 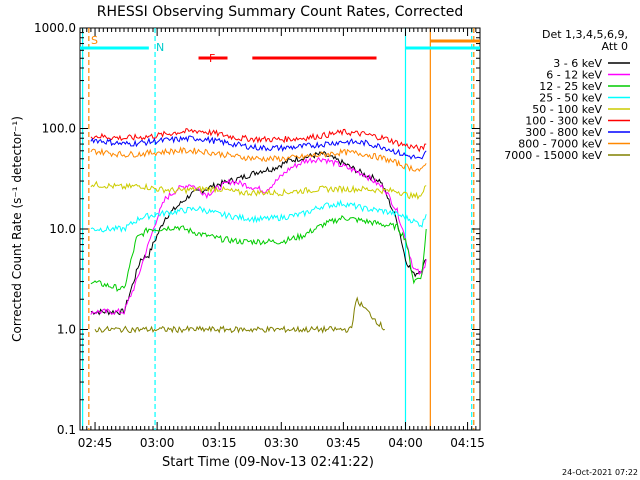 I want to click on legend-header-line-1: Det 1,3,4,5,6,9,, so click(x=585, y=34).